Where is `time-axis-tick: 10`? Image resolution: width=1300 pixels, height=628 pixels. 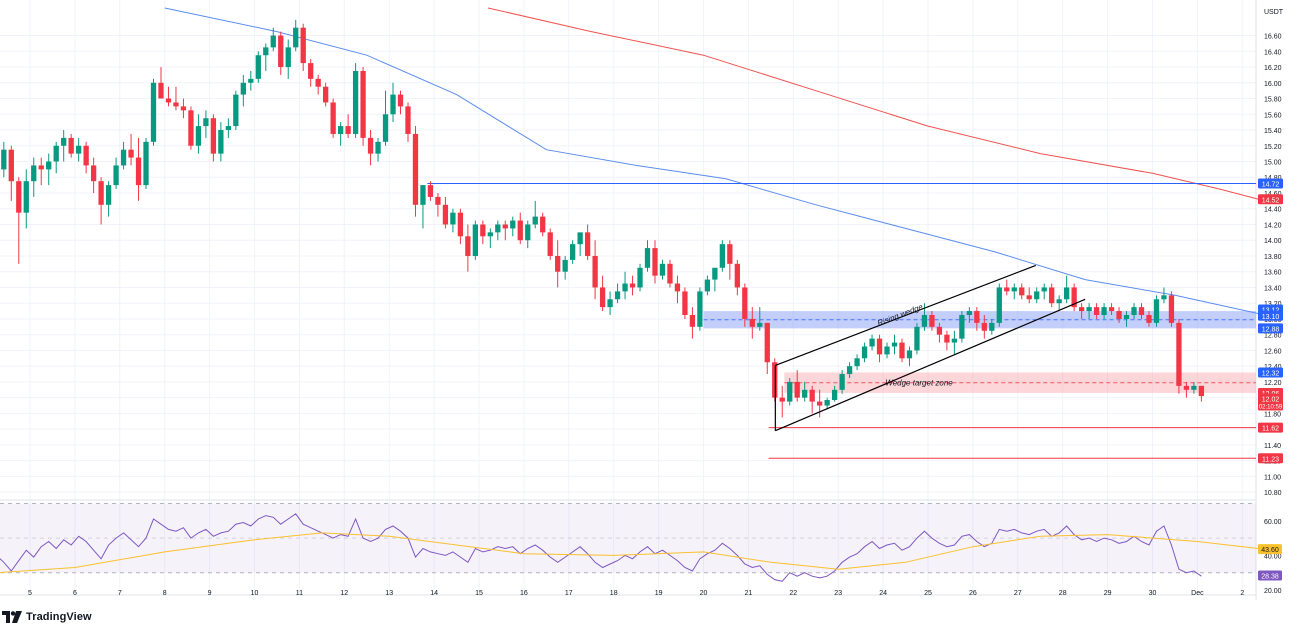 time-axis-tick: 10 is located at coordinates (255, 593).